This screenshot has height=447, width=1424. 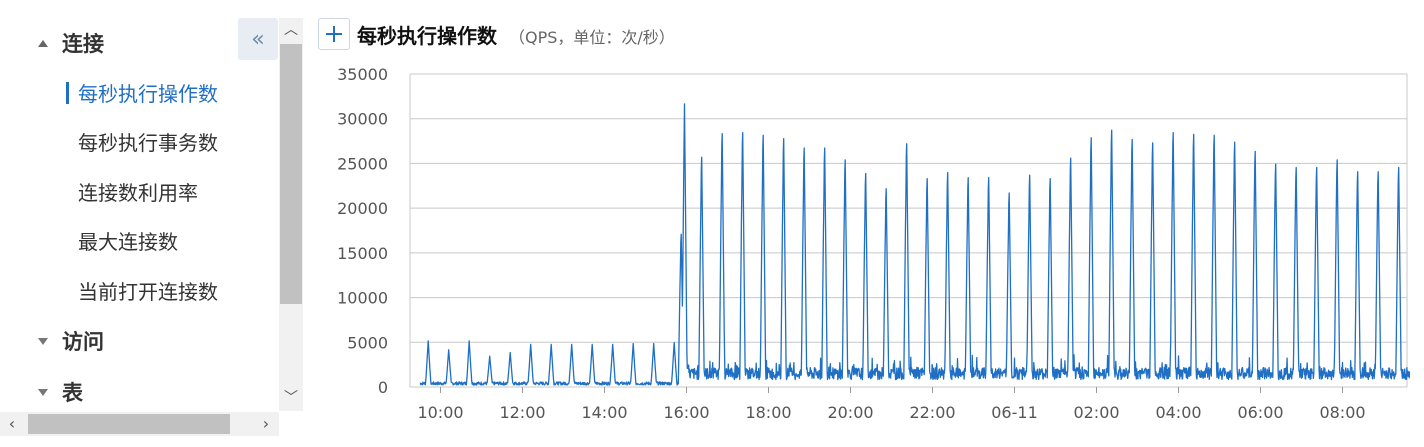 What do you see at coordinates (43, 43) in the screenshot?
I see `caret-up-icon` at bounding box center [43, 43].